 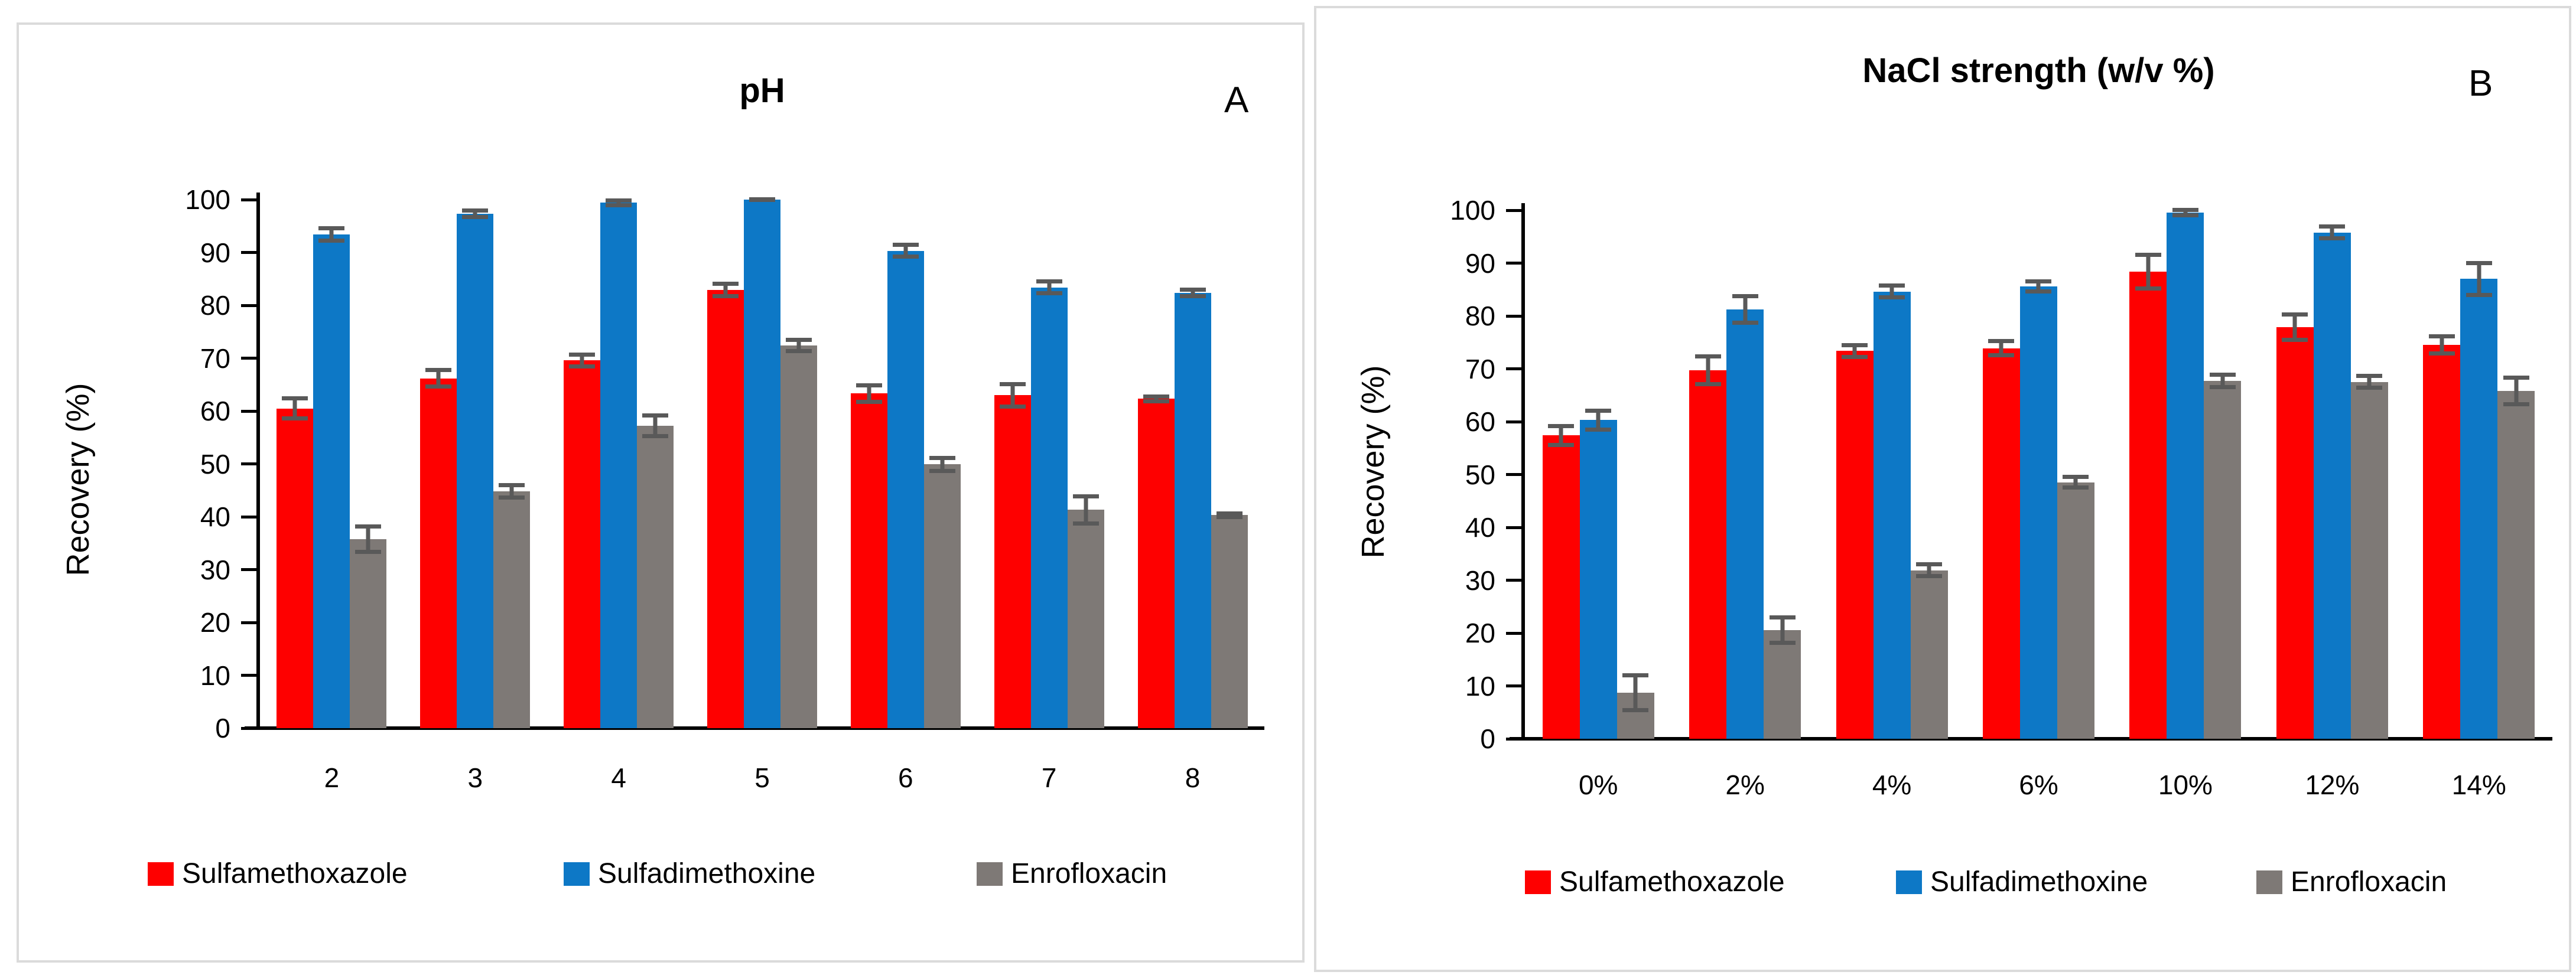 I want to click on x-axis-line, so click(x=755, y=728).